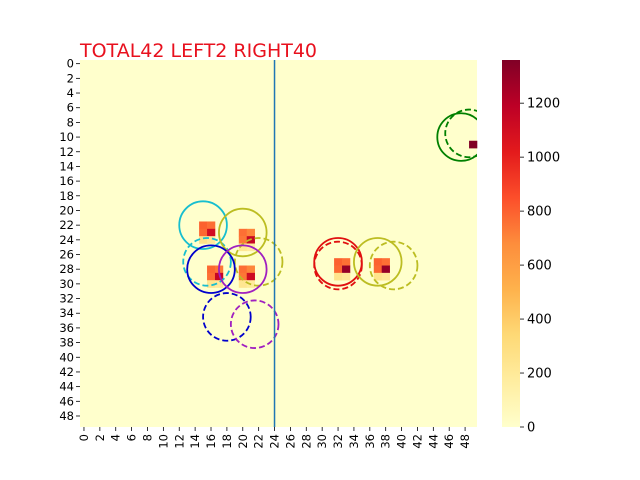  Describe the element at coordinates (465, 441) in the screenshot. I see `x-tick-label: 48` at that location.